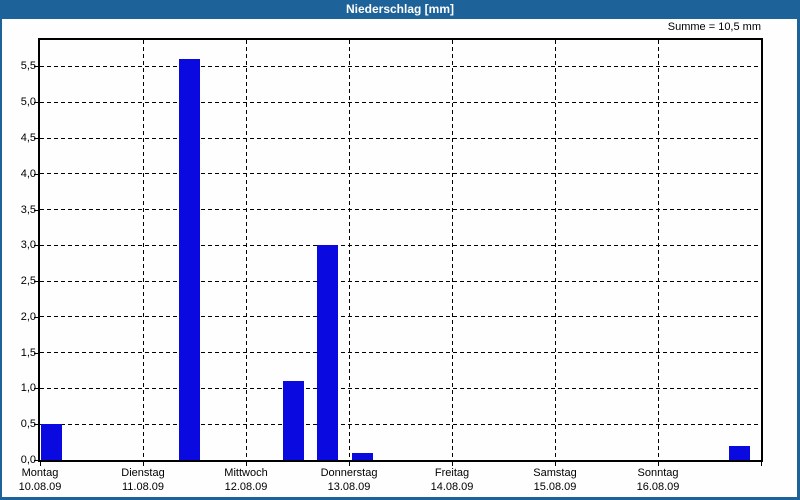  I want to click on y-tick-label: 4,5, so click(28, 138).